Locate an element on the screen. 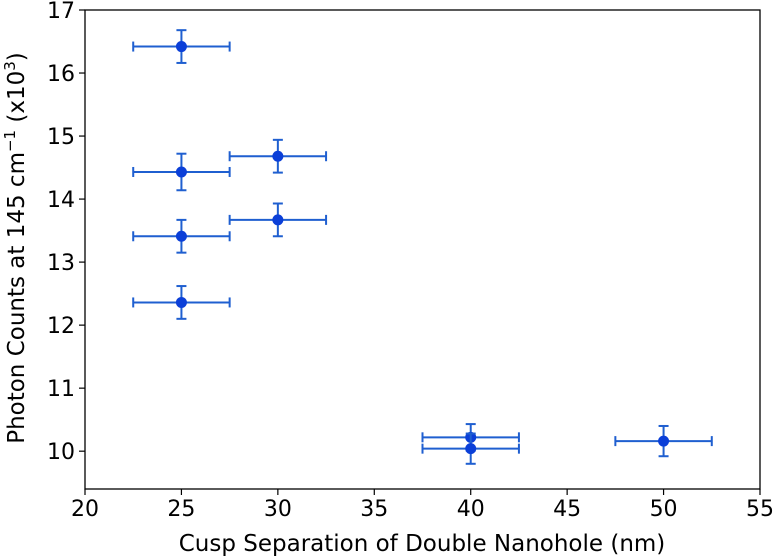  y-axis-label-unit-exponent: −1 is located at coordinates (10, 141).